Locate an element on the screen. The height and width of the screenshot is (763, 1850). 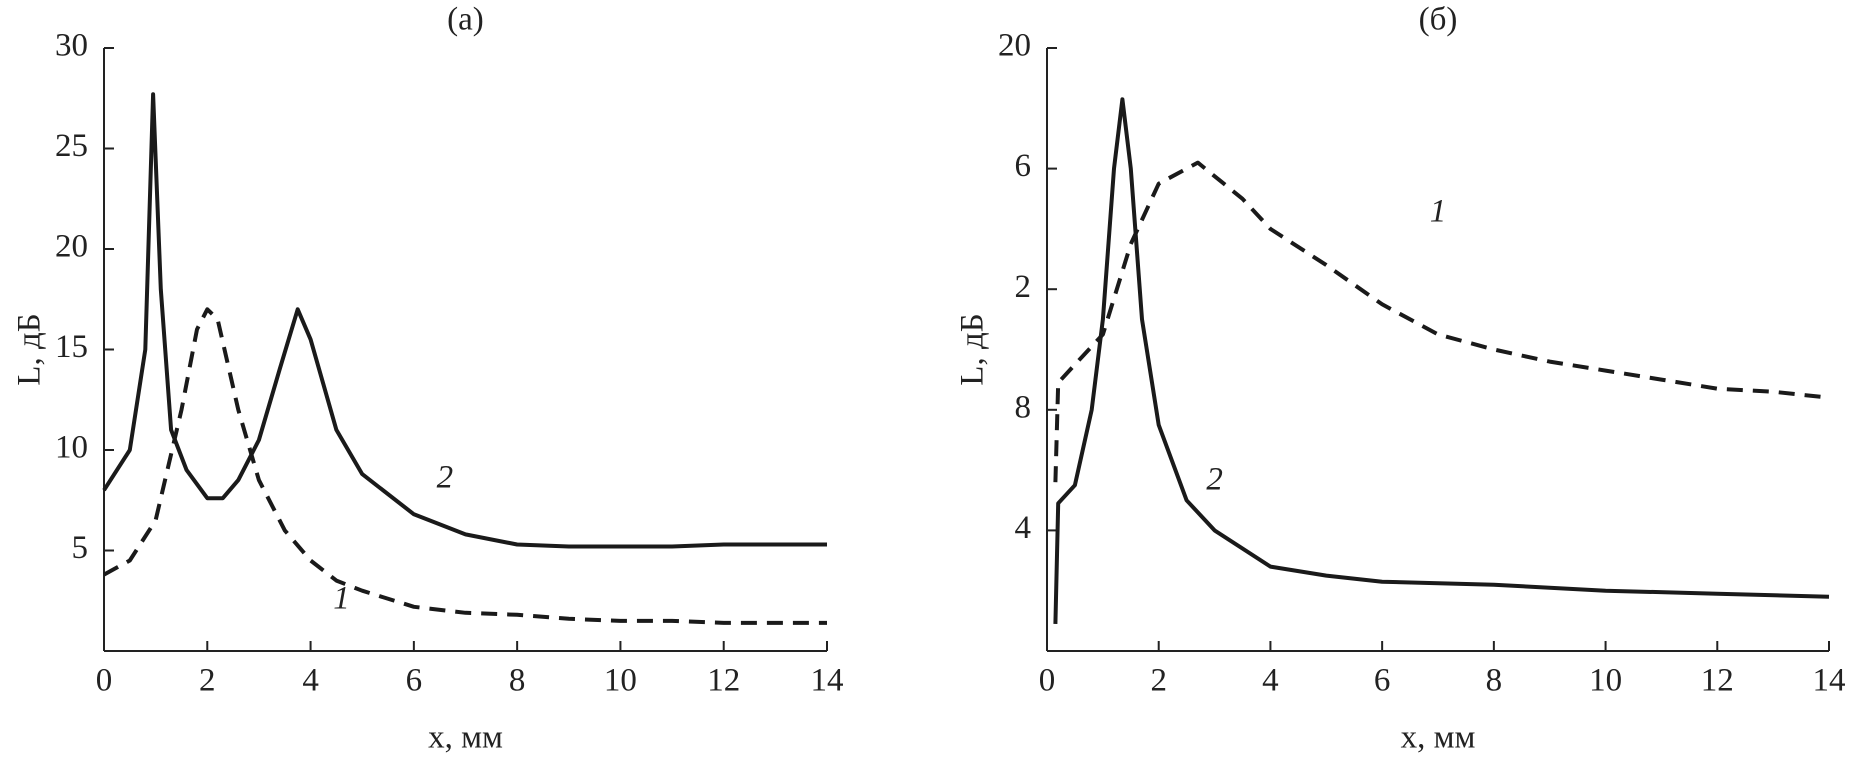
y-tick-label: 2 is located at coordinates (1023, 287).